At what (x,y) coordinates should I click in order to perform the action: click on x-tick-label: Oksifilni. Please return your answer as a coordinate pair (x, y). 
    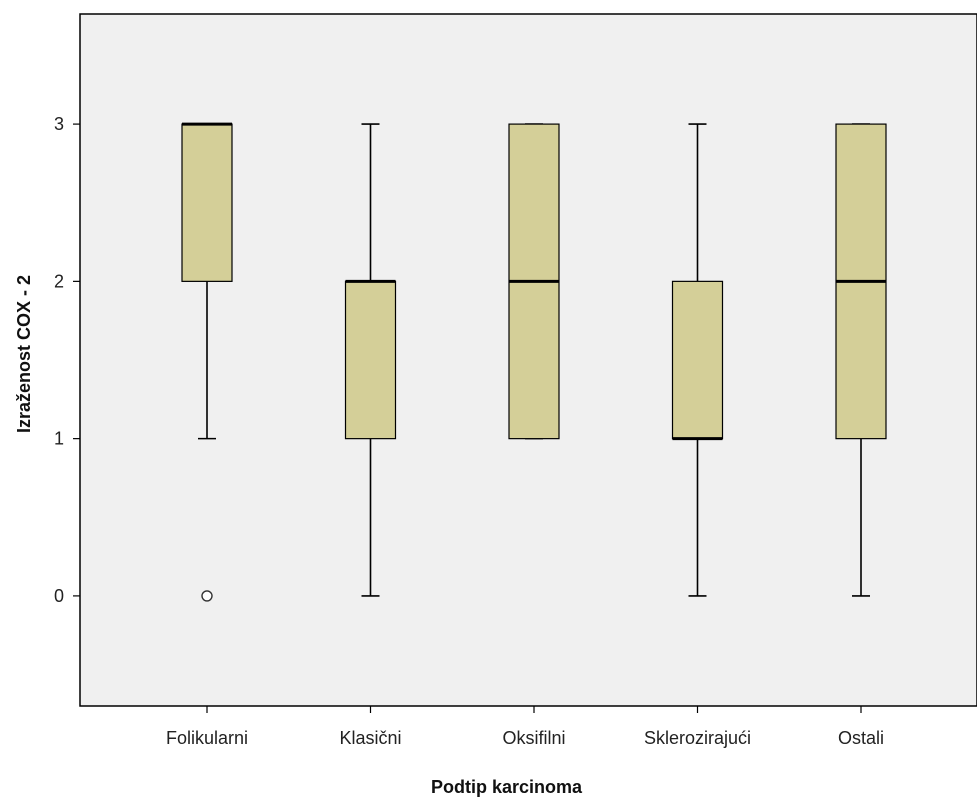
    Looking at the image, I should click on (533, 738).